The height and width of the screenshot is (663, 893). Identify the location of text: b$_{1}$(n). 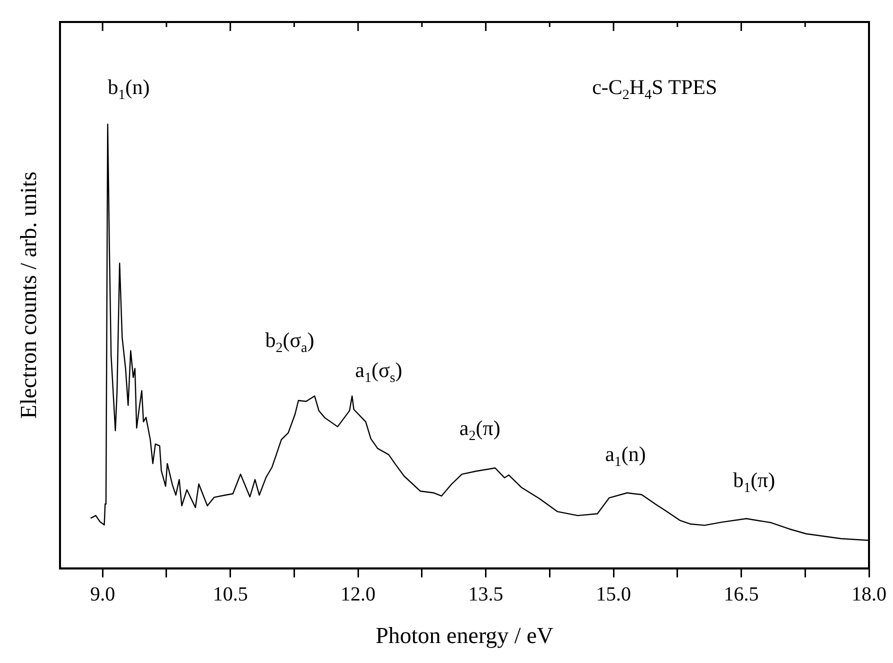
(129, 88).